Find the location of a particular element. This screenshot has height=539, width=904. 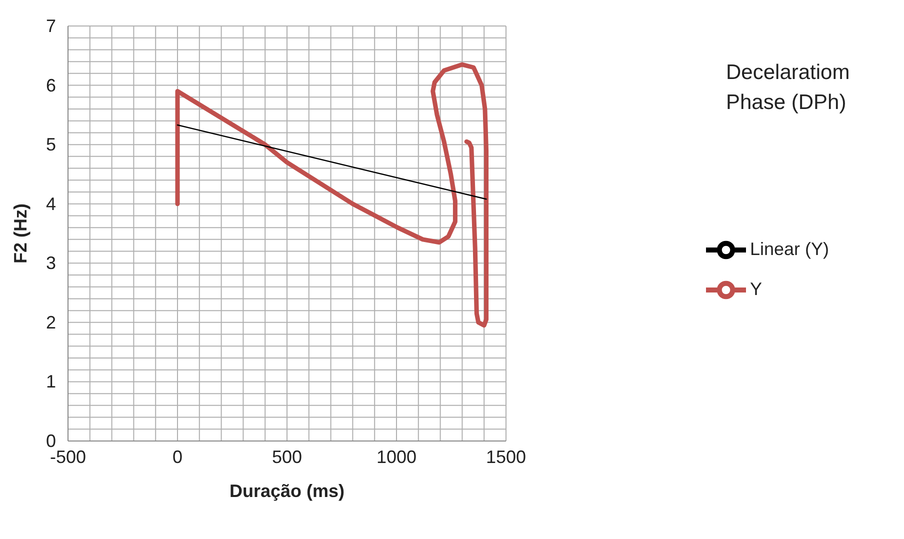

y-tick-label: 3 is located at coordinates (51, 263).